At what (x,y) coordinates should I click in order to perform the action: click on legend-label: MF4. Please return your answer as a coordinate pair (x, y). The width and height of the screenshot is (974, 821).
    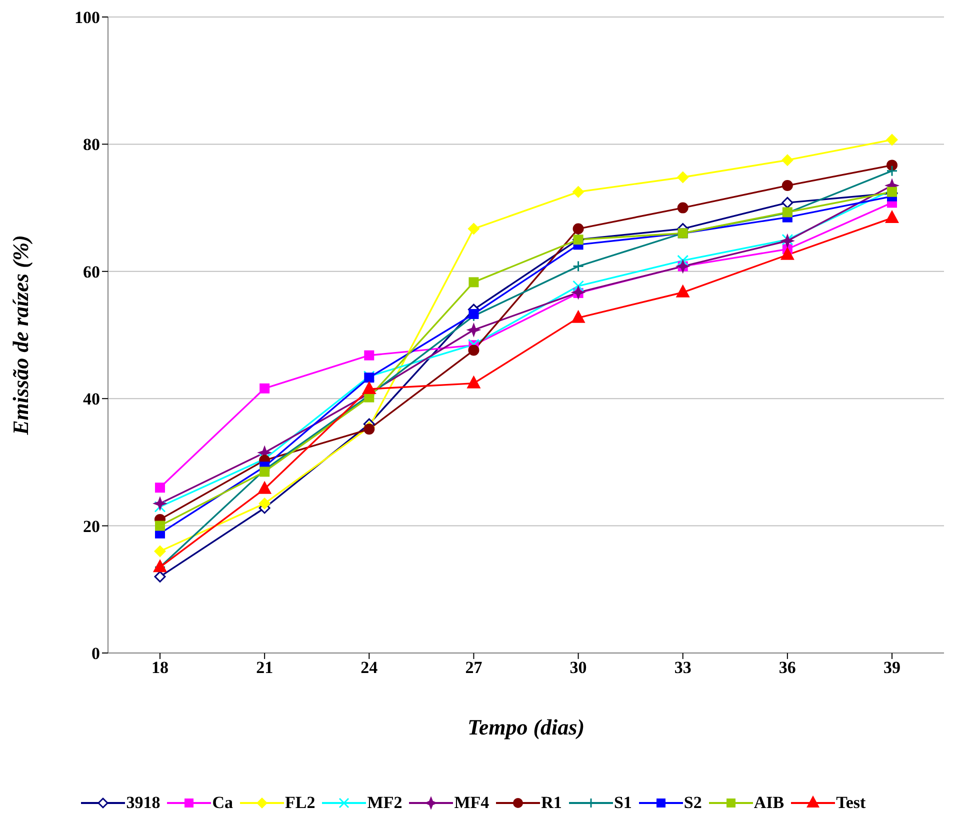
    Looking at the image, I should click on (472, 803).